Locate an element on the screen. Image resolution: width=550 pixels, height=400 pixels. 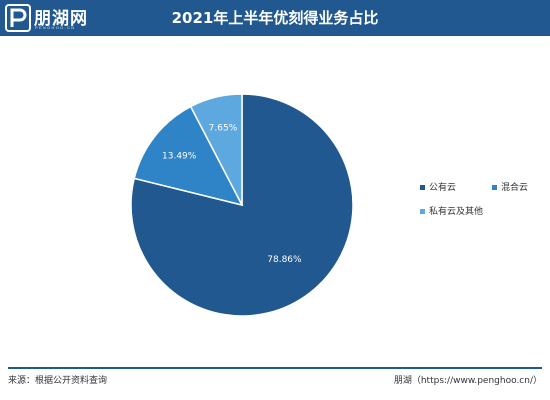
footer-credit: 朋湖（https://www.penghoo.cn/） is located at coordinates (467, 381).